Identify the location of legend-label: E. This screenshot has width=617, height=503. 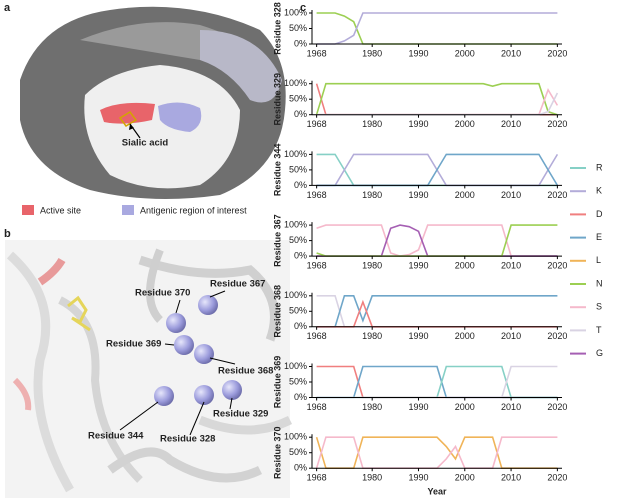
(599, 237).